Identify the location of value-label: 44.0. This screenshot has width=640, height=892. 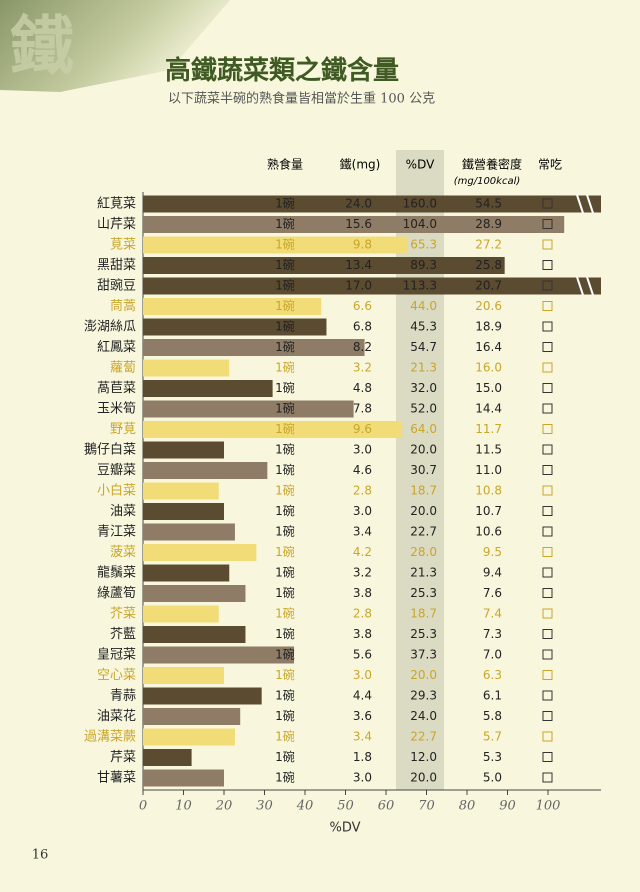
(423, 306).